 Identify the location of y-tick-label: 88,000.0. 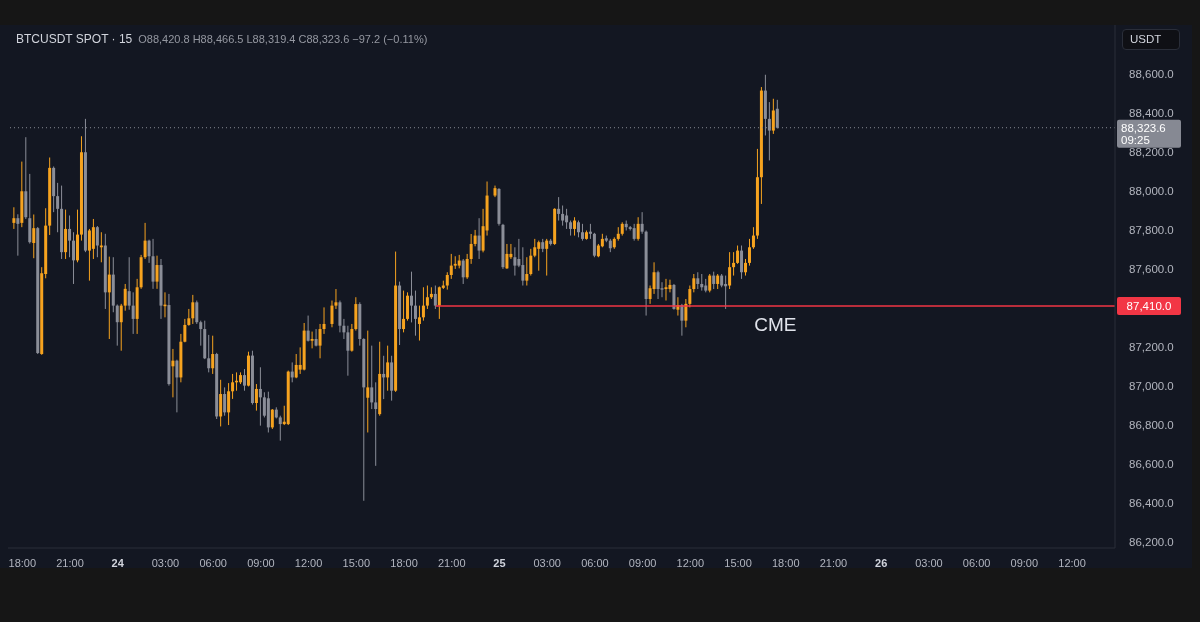
(1151, 190).